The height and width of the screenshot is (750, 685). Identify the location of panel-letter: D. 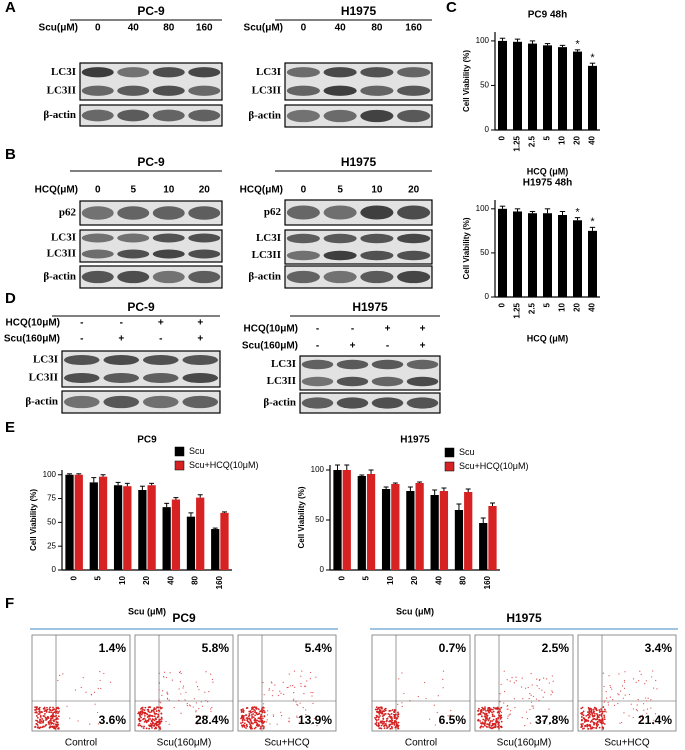
(10, 298).